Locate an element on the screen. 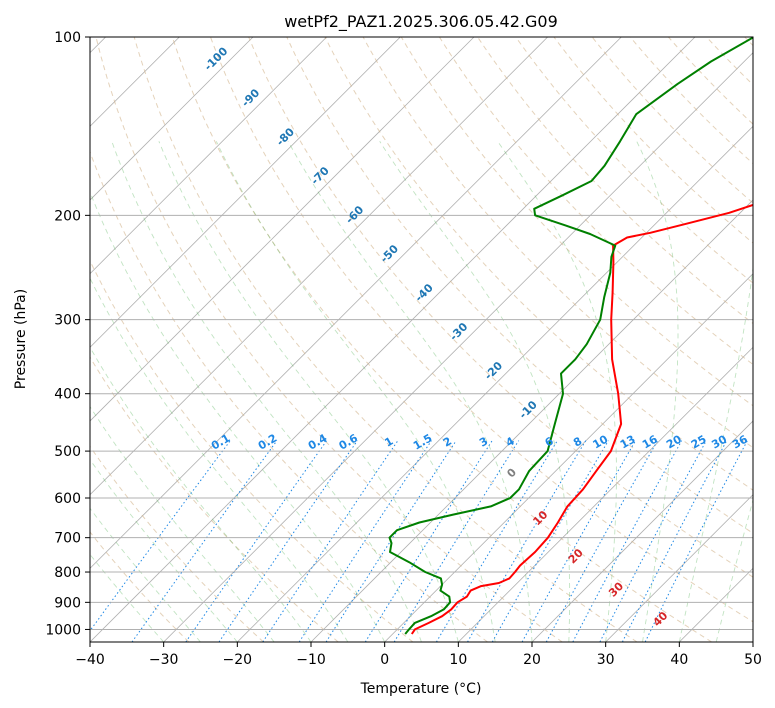 This screenshot has width=775, height=708. y-tick-label: 100 is located at coordinates (67, 38).